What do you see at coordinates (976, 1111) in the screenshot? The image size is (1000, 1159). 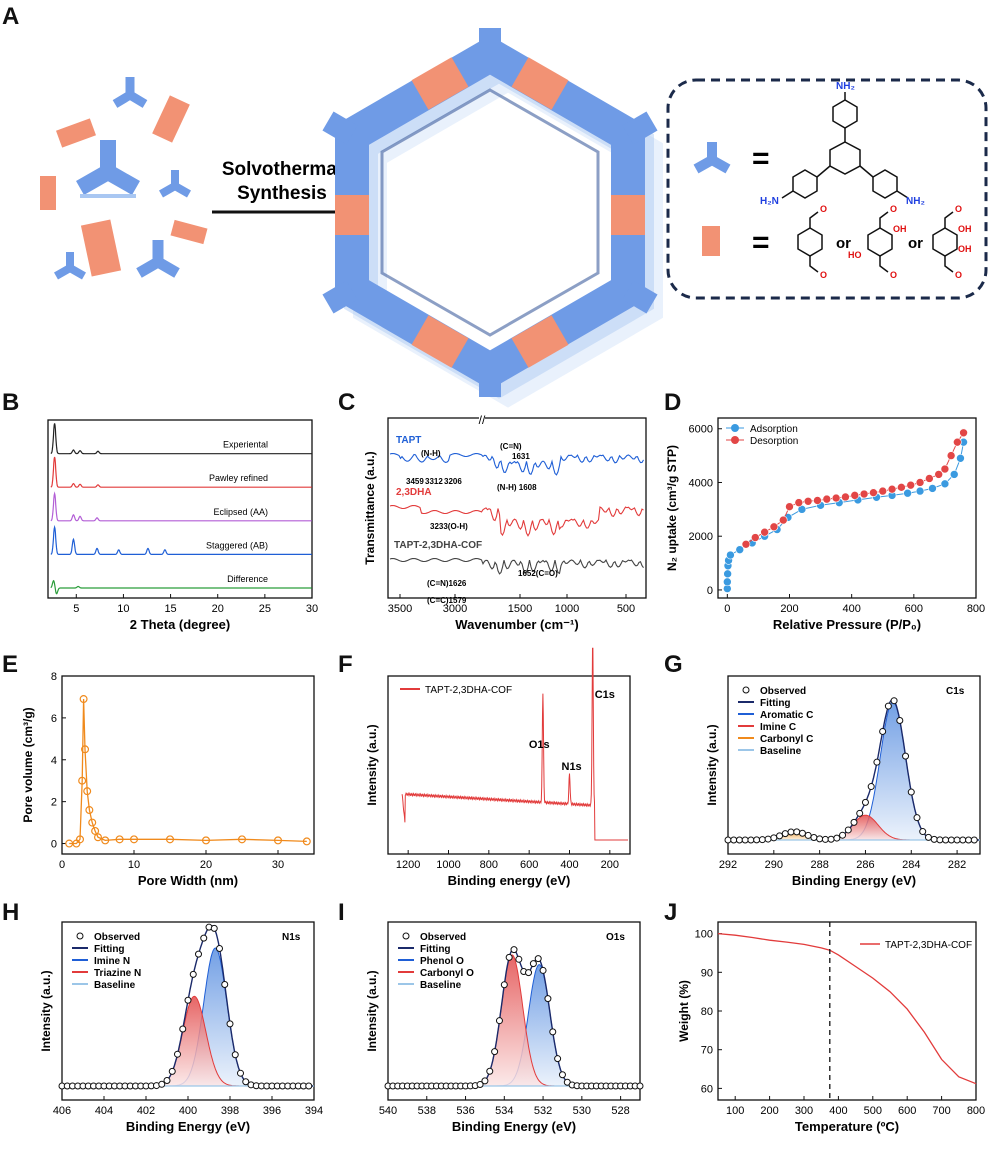 I see `x-tick-label: 800` at bounding box center [976, 1111].